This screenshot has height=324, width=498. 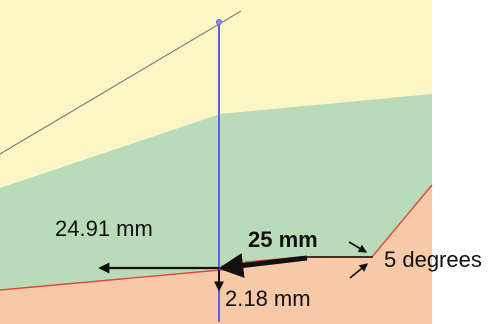 What do you see at coordinates (268, 298) in the screenshot?
I see `vertical-offset-label: 2.18 mm` at bounding box center [268, 298].